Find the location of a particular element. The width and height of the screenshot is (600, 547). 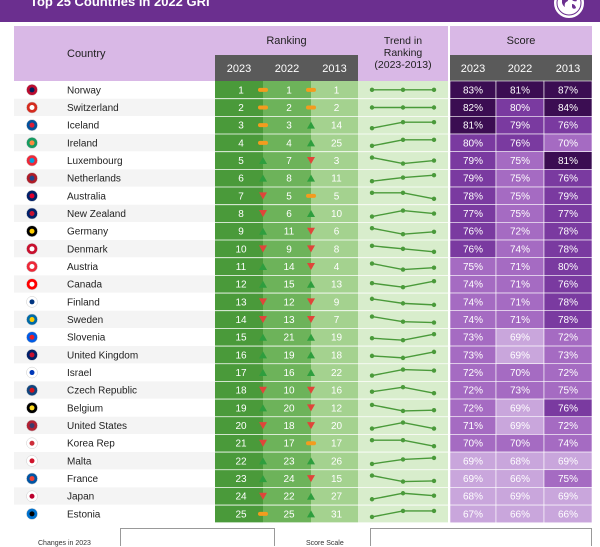

score-2022-value: 72% is located at coordinates (520, 232).